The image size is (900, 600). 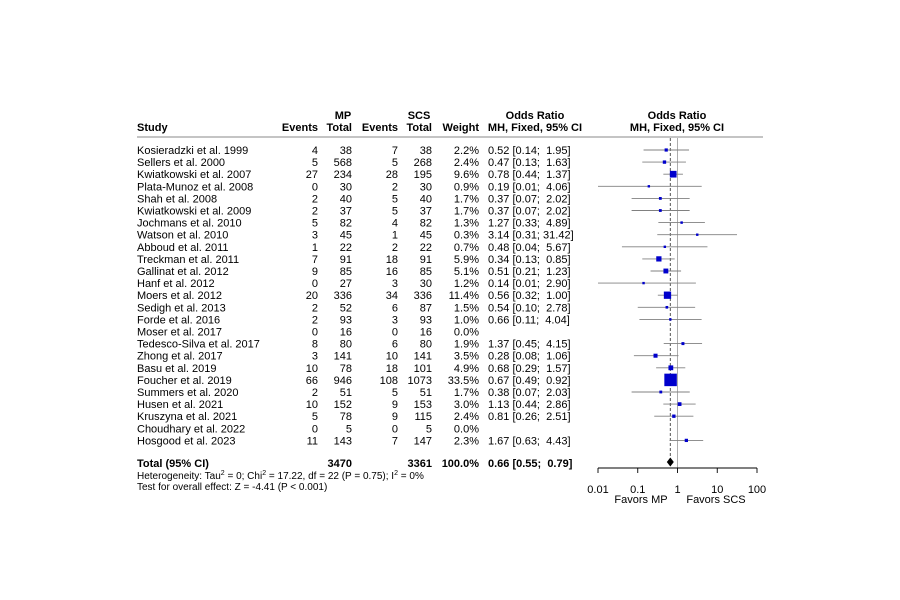 I want to click on study-or-ci: 0.51 [0.21; 1.23], so click(x=529, y=272).